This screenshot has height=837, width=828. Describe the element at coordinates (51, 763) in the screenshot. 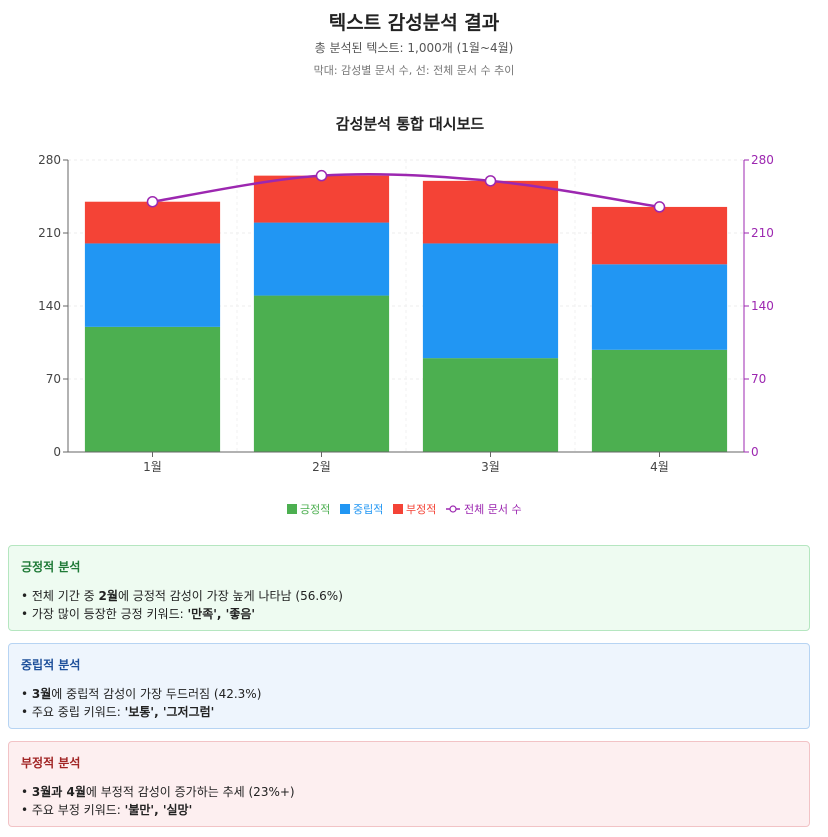

I see `negative-panel-title: 부정적 분석` at that location.